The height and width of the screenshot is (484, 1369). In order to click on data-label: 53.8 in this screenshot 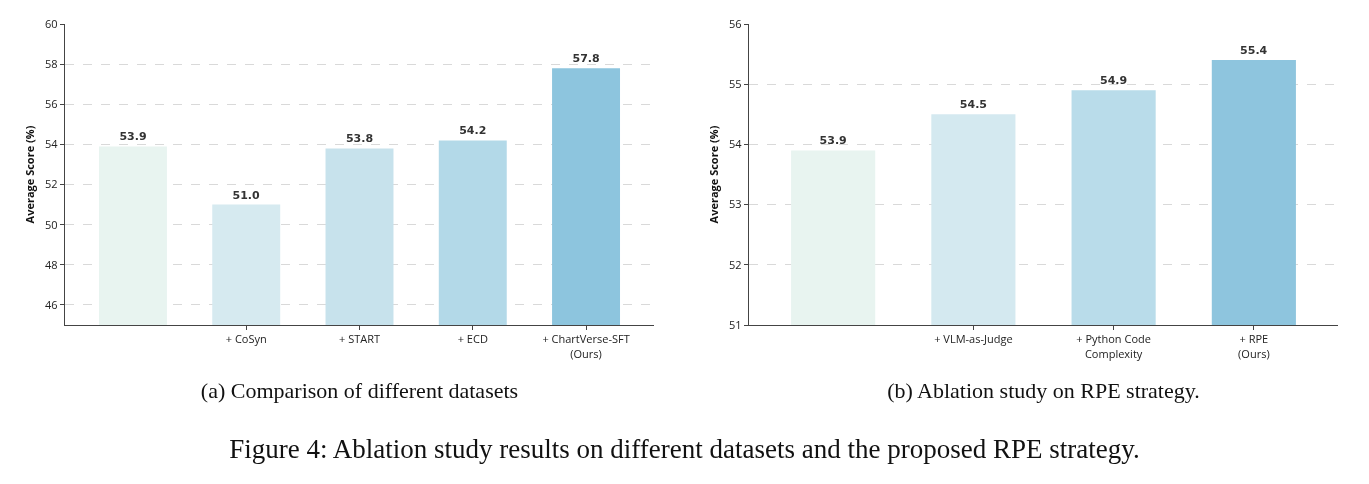, I will do `click(359, 139)`.